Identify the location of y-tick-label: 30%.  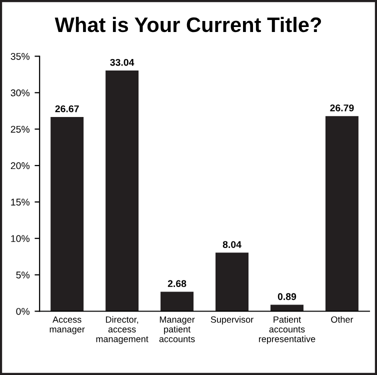
(20, 92).